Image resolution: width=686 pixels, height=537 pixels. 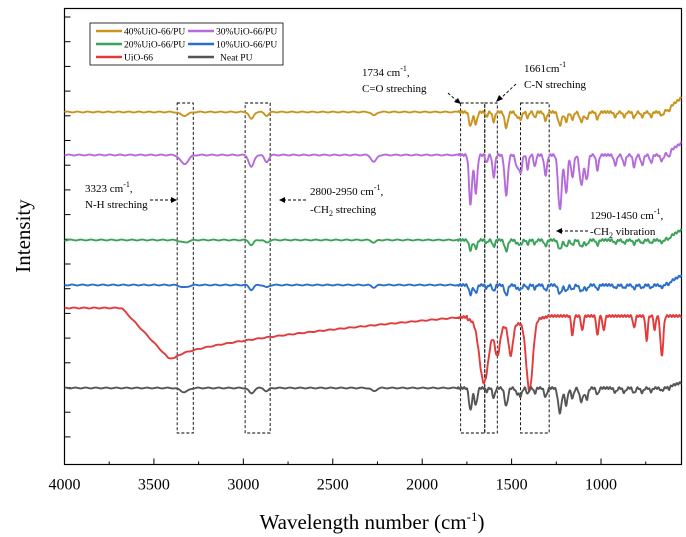 What do you see at coordinates (154, 485) in the screenshot?
I see `x-tick-label-3500: 3500` at bounding box center [154, 485].